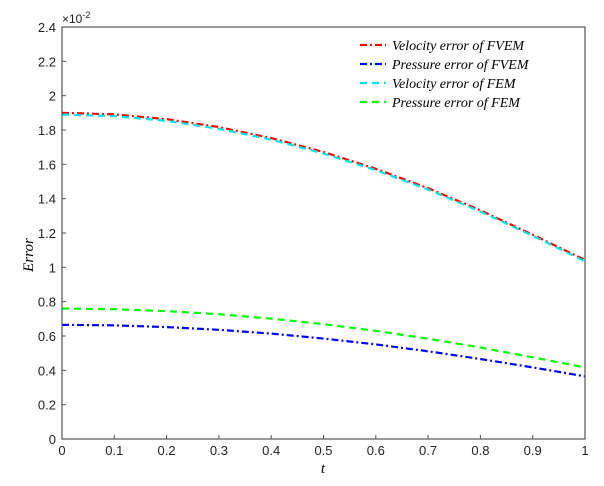  I want to click on x-tick-label: 0.3, so click(219, 450).